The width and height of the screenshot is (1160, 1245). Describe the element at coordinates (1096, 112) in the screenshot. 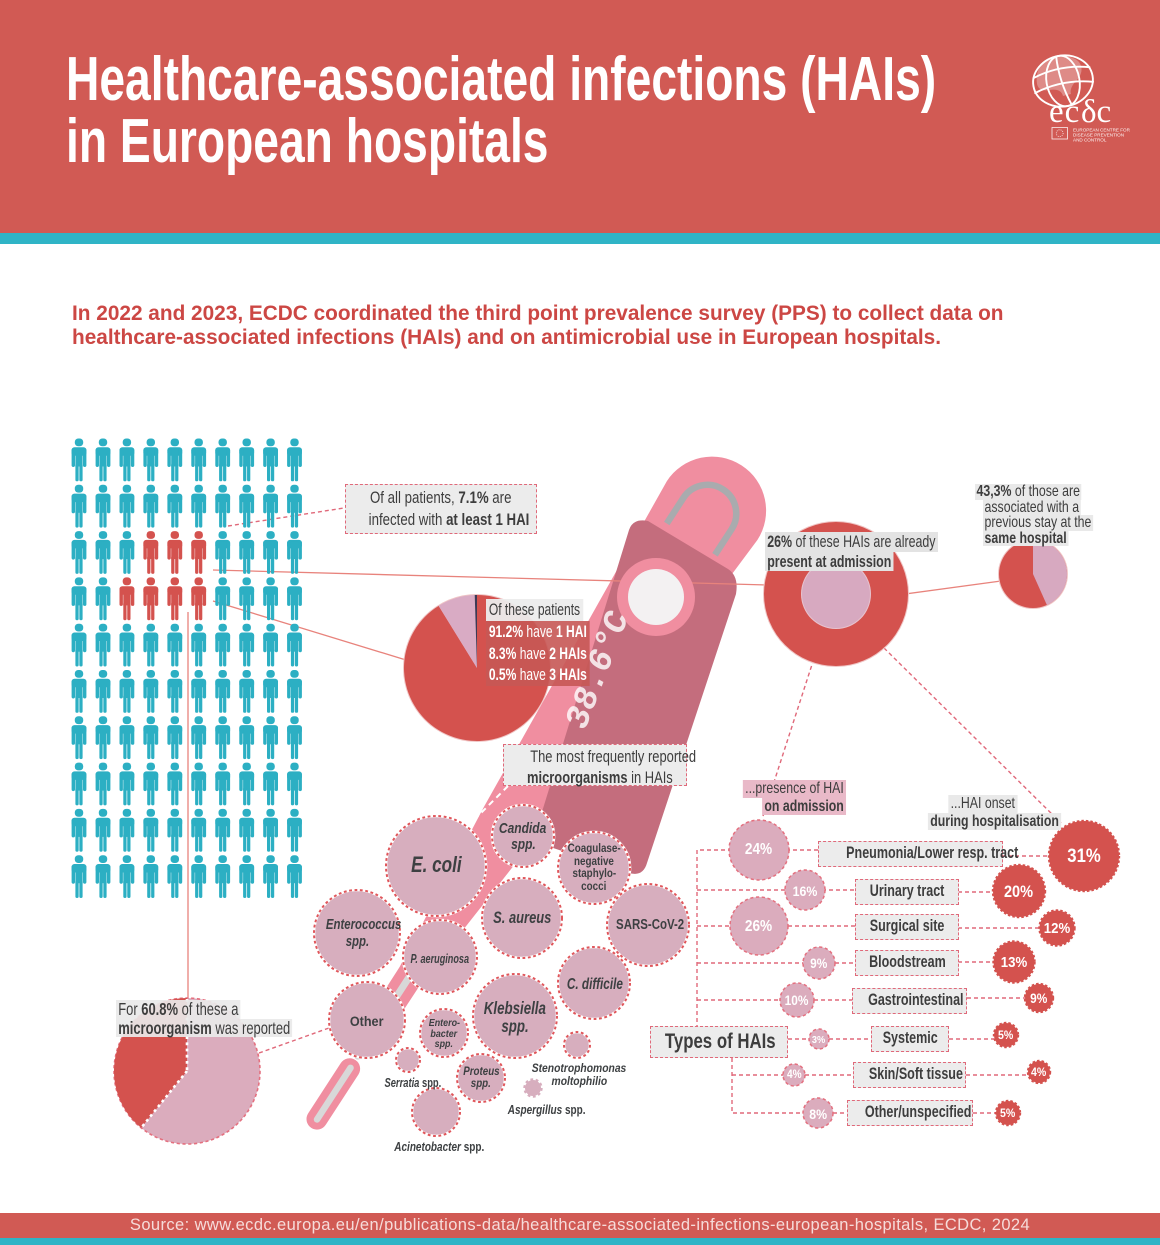

I see `svg-text: δc` at that location.